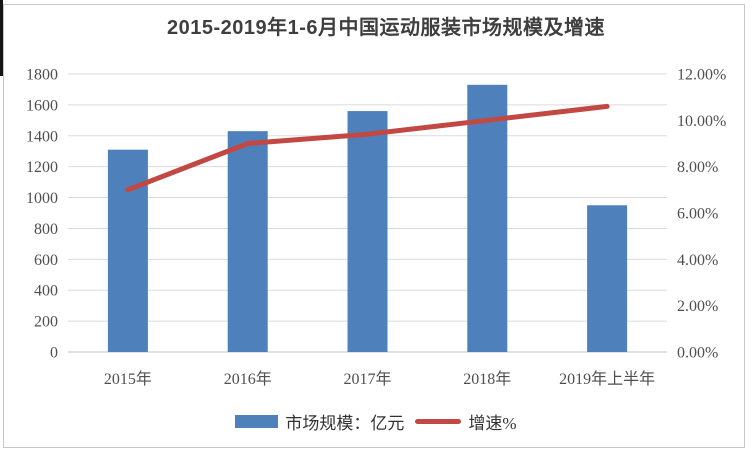 This screenshot has width=752, height=452. Describe the element at coordinates (128, 379) in the screenshot. I see `x-axis-category-label: 2015年` at that location.